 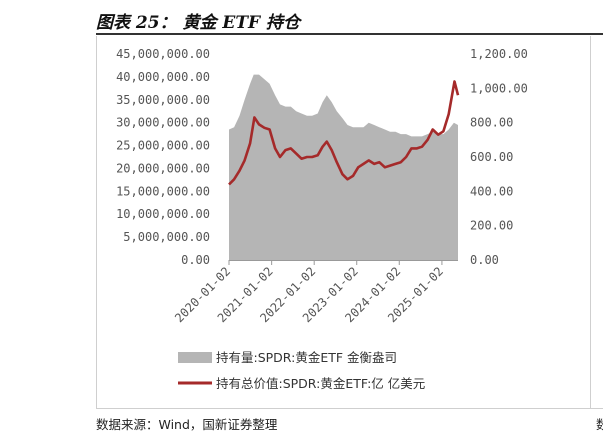 What do you see at coordinates (320, 383) in the screenshot?
I see `legend-label-value: 持有总价值:SPDR:黄金ETF:亿 亿美元` at bounding box center [320, 383].